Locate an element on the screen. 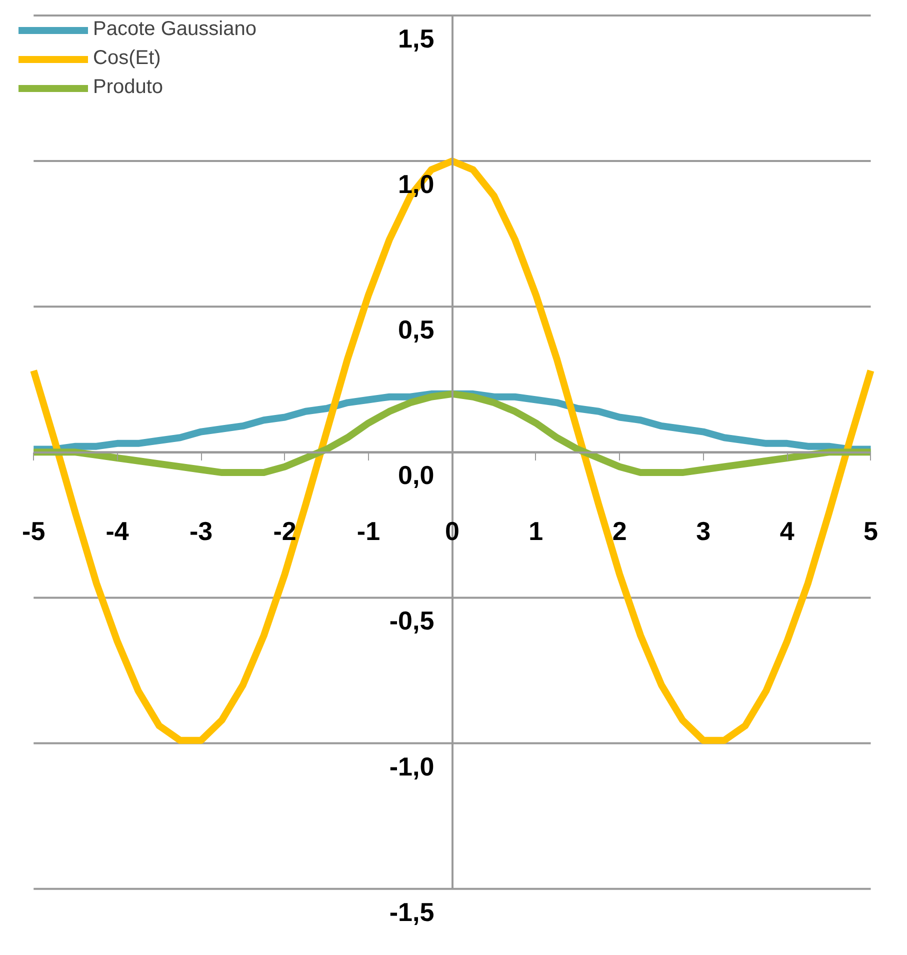 Image resolution: width=907 pixels, height=955 pixels. y-tick-label: 0,0 is located at coordinates (416, 475).